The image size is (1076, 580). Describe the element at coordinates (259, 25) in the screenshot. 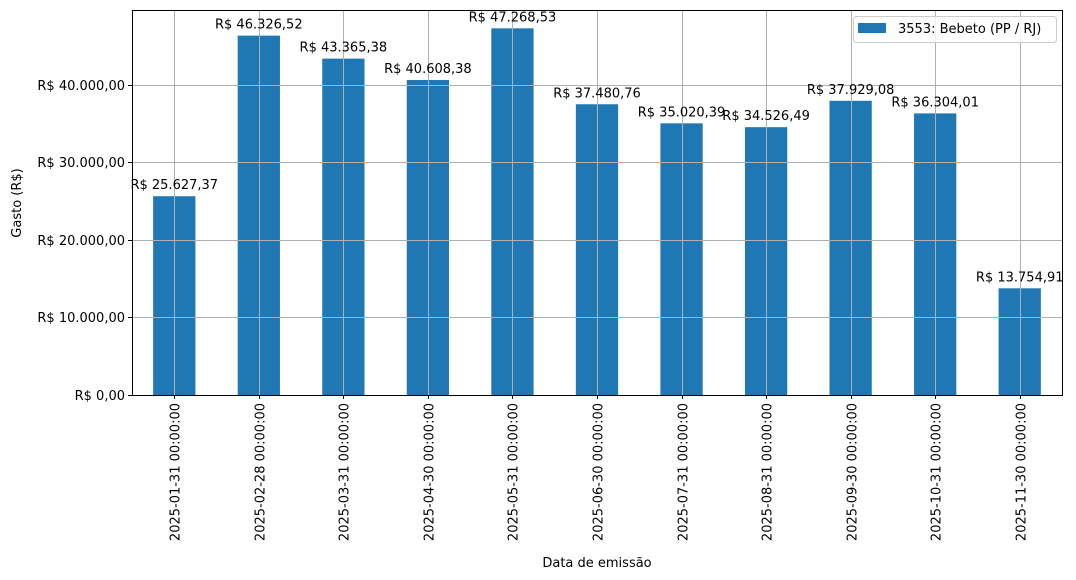

I see `bar-value-label: R$ 46.326,52` at that location.